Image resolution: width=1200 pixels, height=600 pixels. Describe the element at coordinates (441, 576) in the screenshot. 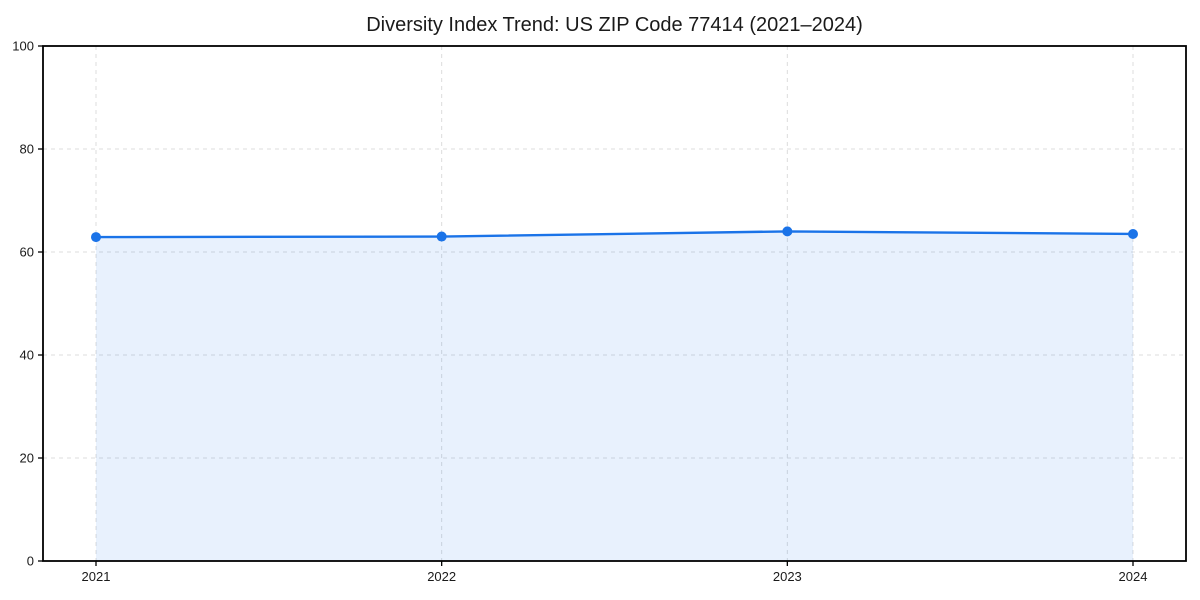

I see `x-tick-label: 2022` at that location.